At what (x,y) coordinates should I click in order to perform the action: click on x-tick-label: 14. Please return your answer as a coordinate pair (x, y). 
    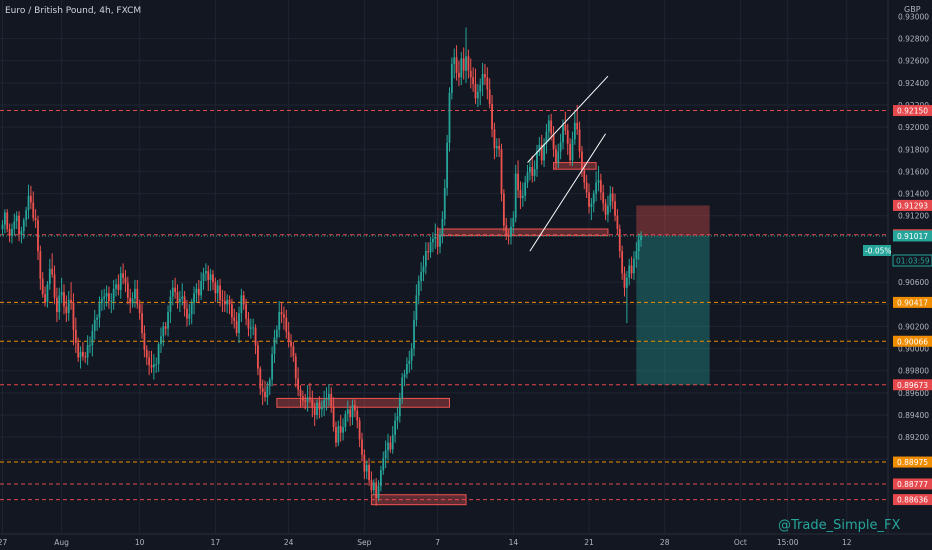
    Looking at the image, I should click on (514, 542).